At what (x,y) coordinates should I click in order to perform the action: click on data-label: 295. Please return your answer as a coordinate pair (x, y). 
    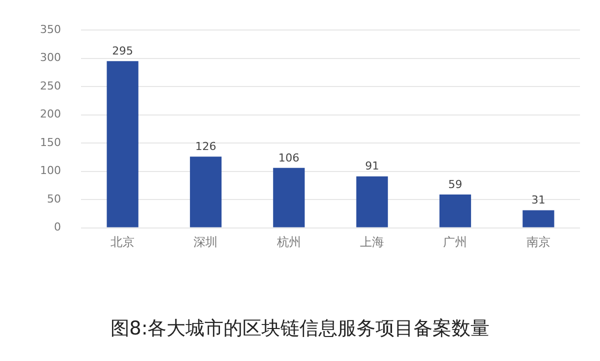
    Looking at the image, I should click on (123, 51).